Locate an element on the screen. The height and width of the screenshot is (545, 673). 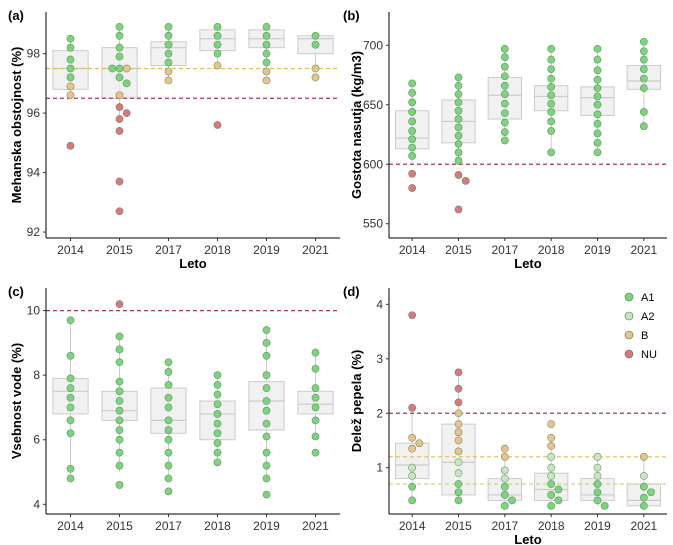
panel-letter: (b) is located at coordinates (351, 15).